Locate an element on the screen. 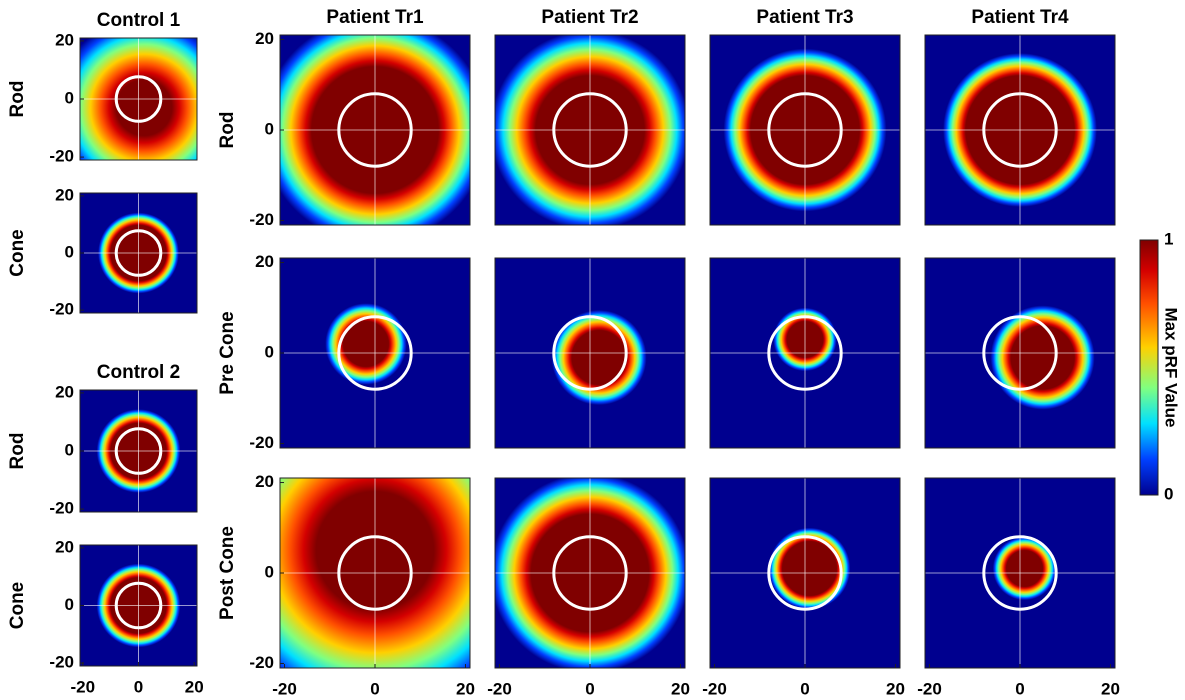 This screenshot has height=700, width=1185. colorbar-tick-label: 1 is located at coordinates (1168, 238).